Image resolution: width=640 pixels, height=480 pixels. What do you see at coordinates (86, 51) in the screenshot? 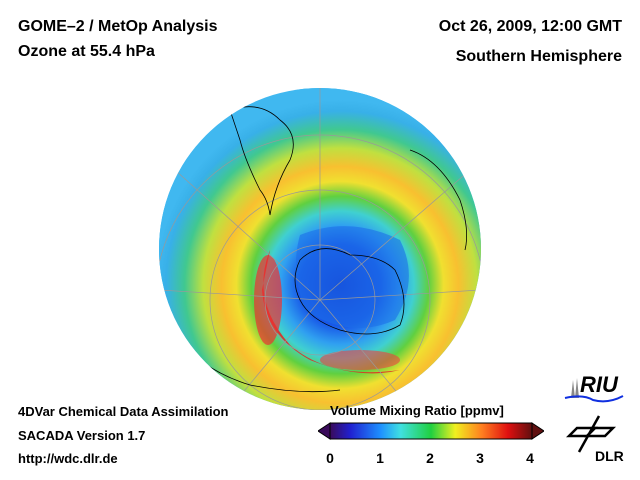
I see `title-line2: Ozone at 55.4 hPa` at bounding box center [86, 51].